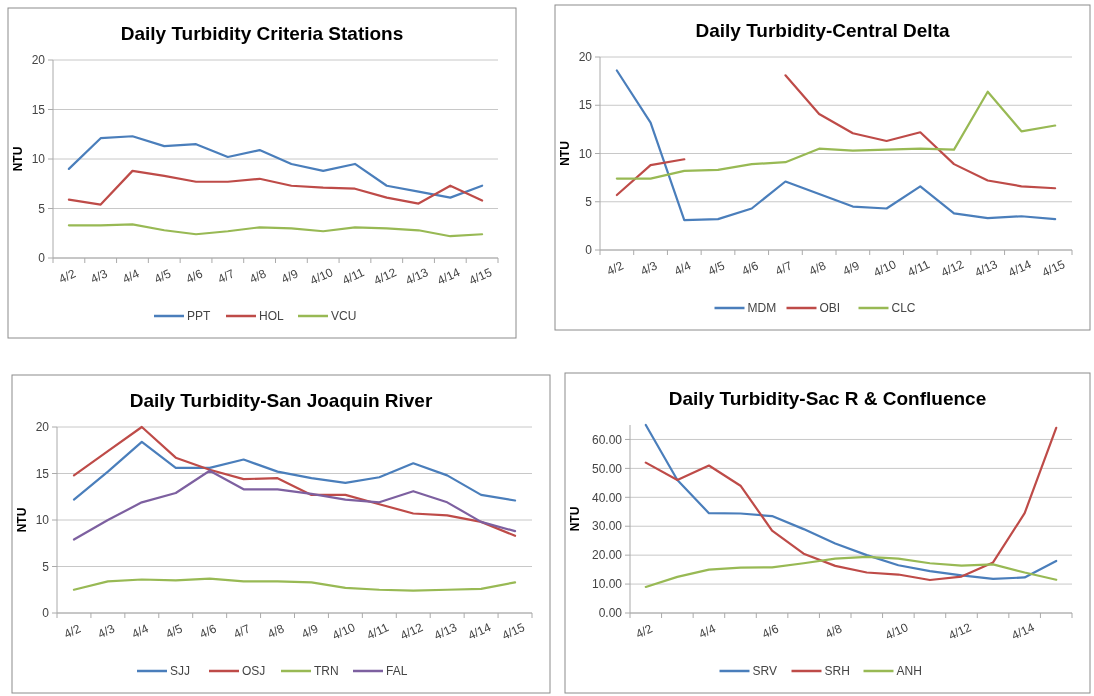 This screenshot has height=696, width=1094. I want to click on legend-label: VCU, so click(344, 316).